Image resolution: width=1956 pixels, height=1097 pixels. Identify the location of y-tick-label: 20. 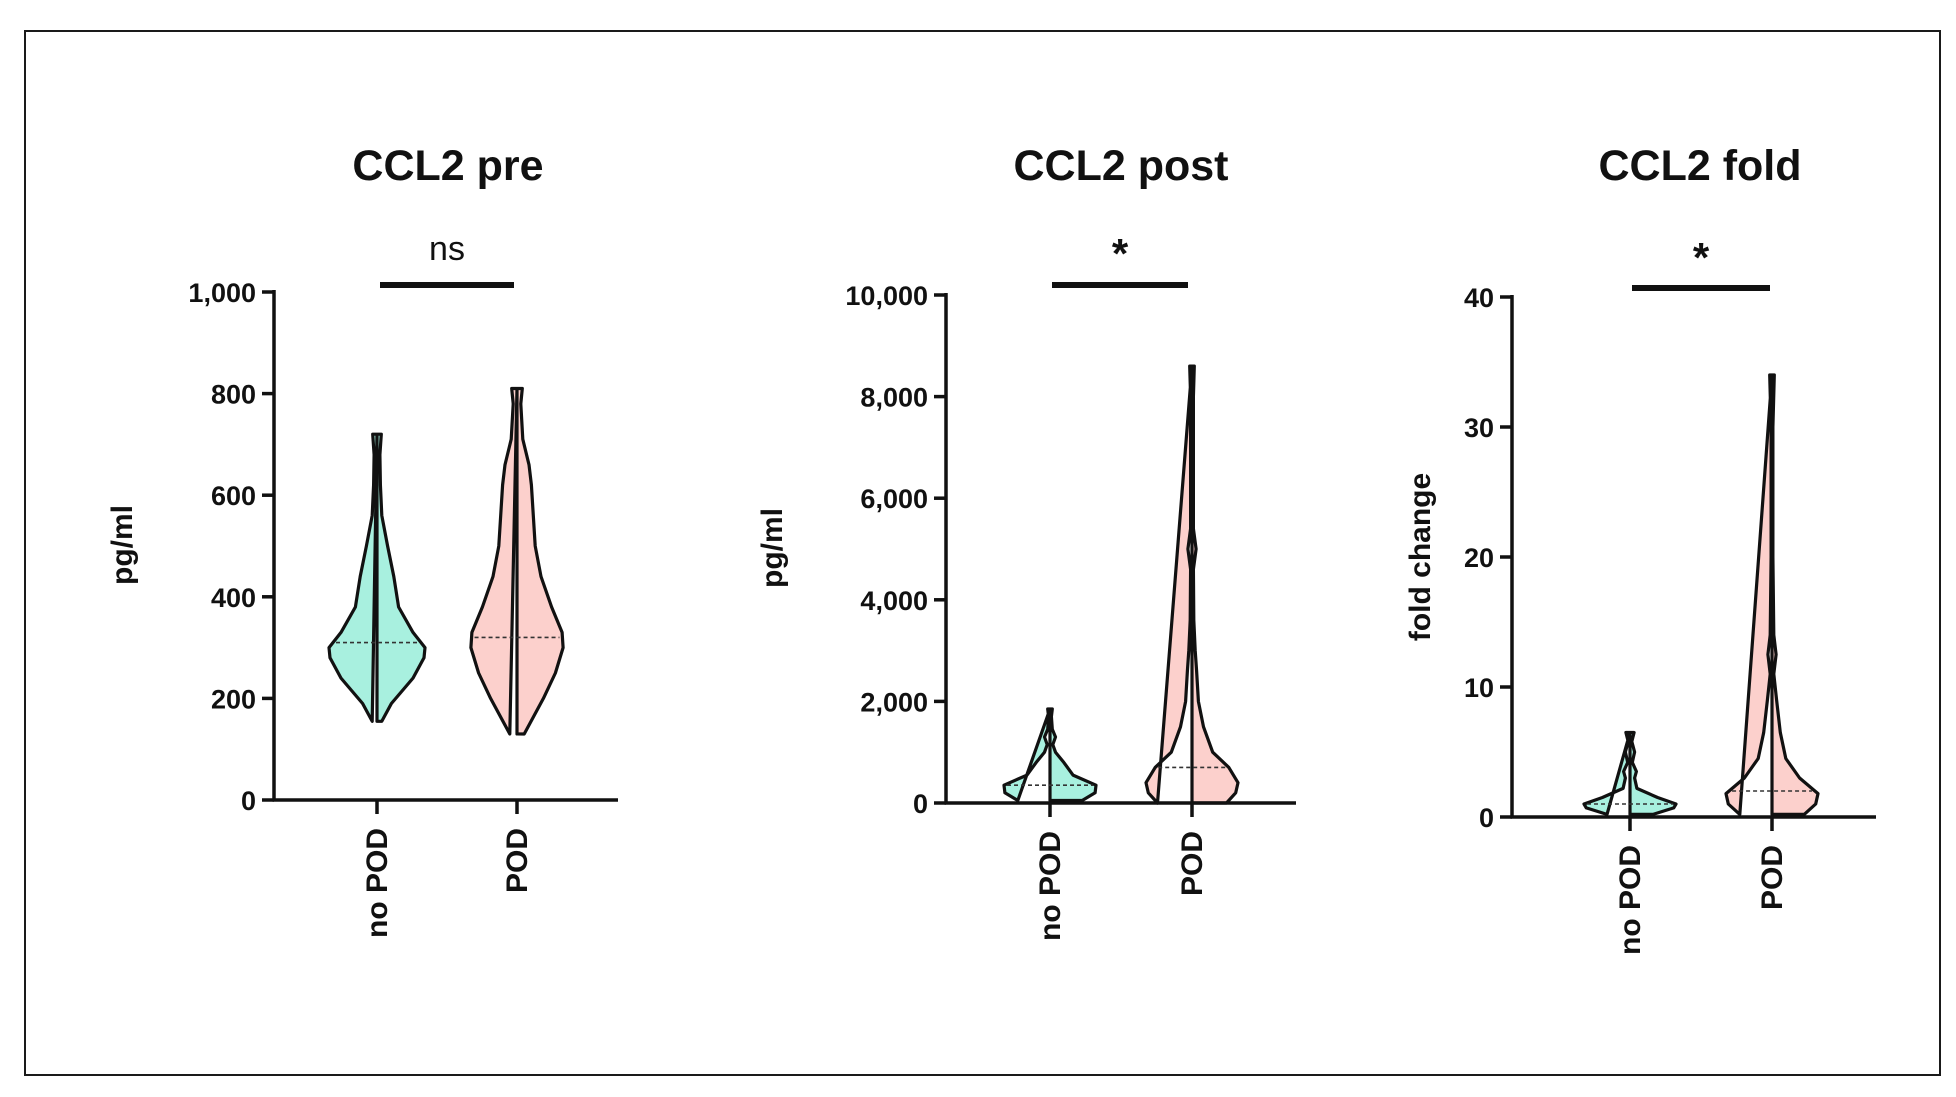
(1479, 558).